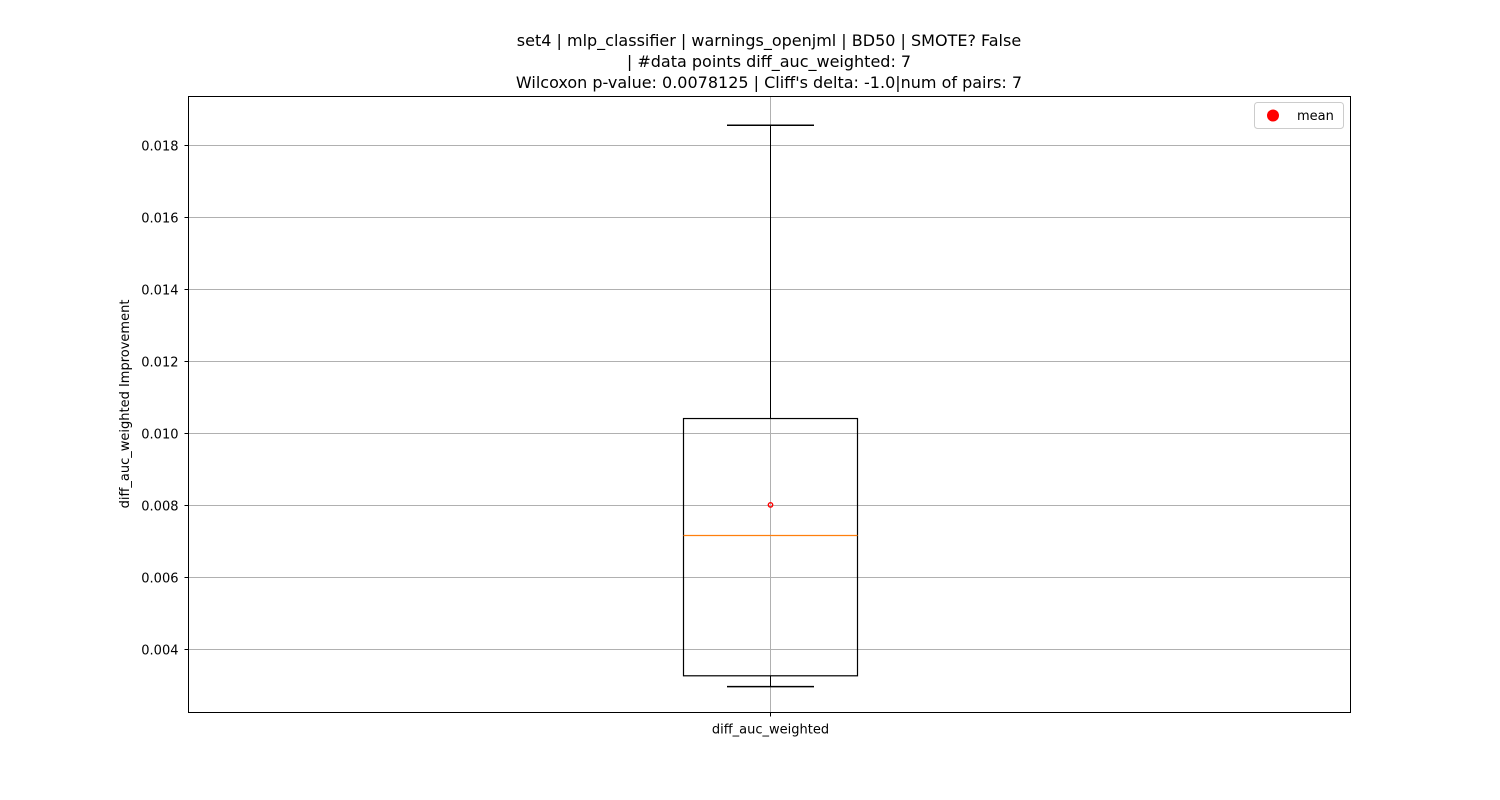 The width and height of the screenshot is (1500, 800). I want to click on y-axis-label: diff_auc_weighted Improvement, so click(125, 404).